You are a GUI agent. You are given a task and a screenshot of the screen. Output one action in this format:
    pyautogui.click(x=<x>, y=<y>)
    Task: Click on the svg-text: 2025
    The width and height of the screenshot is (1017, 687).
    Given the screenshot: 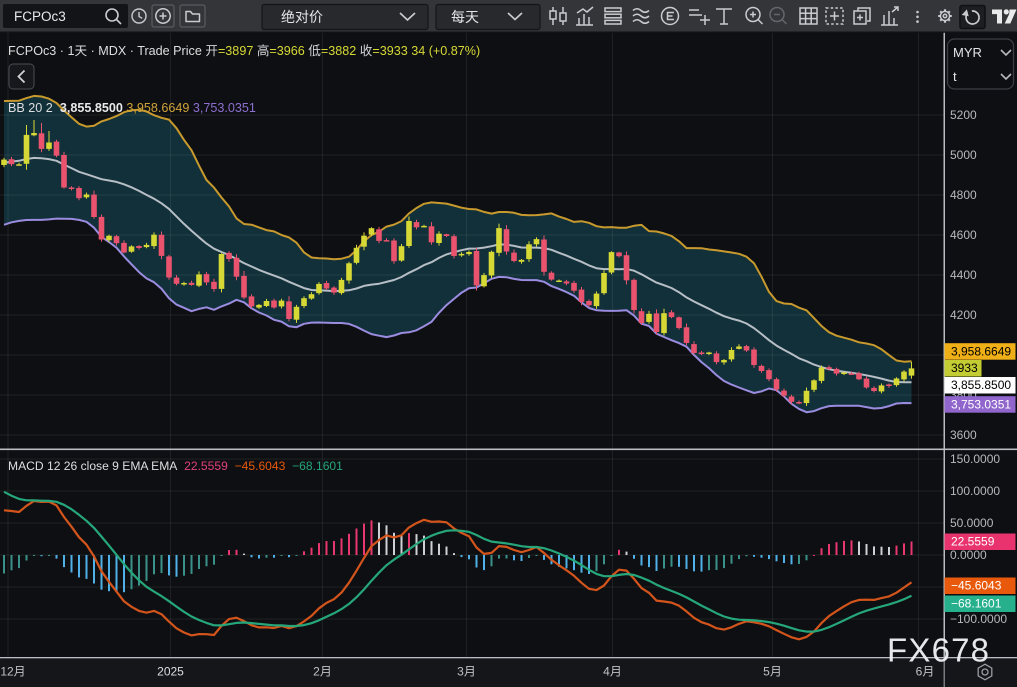 What is the action you would take?
    pyautogui.click(x=170, y=672)
    